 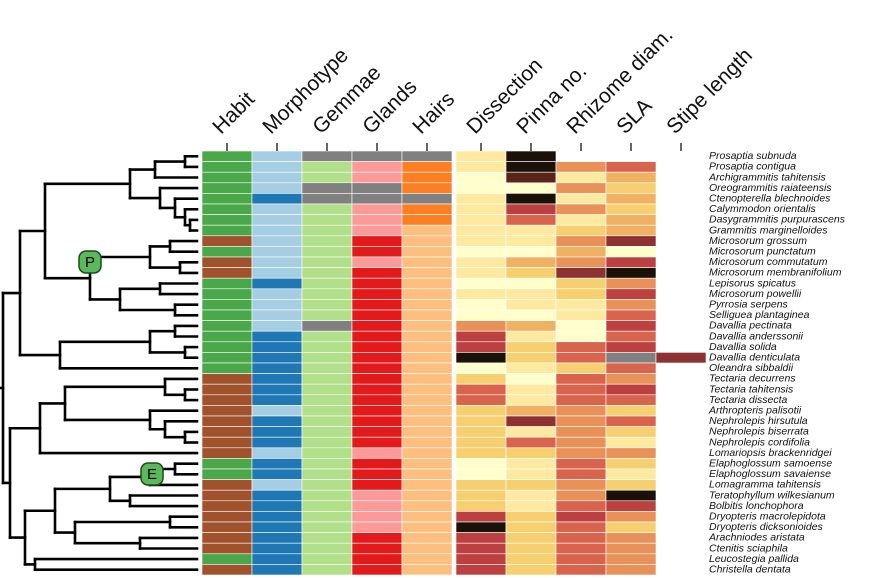 I want to click on species-label: Elaphoglossum savaiense, so click(x=770, y=474).